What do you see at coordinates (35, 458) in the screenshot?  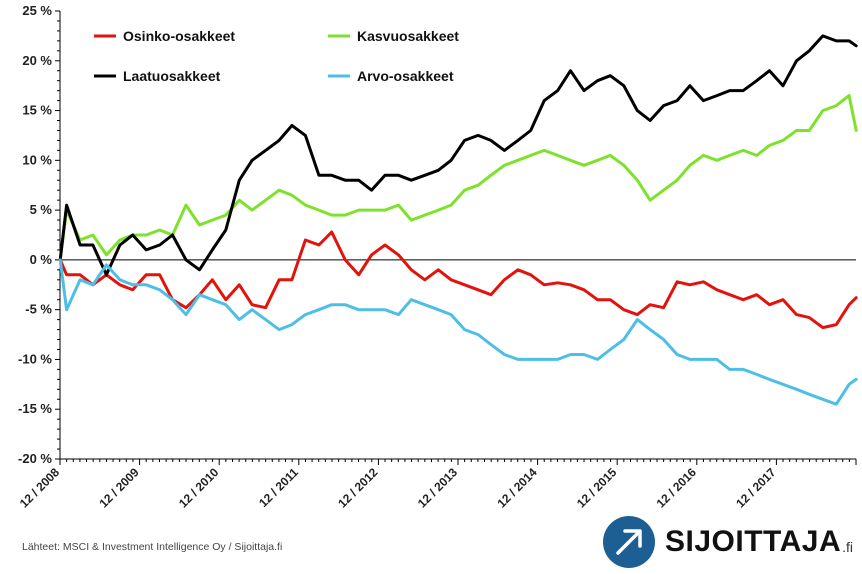 I see `y-tick-label: -20 %` at bounding box center [35, 458].